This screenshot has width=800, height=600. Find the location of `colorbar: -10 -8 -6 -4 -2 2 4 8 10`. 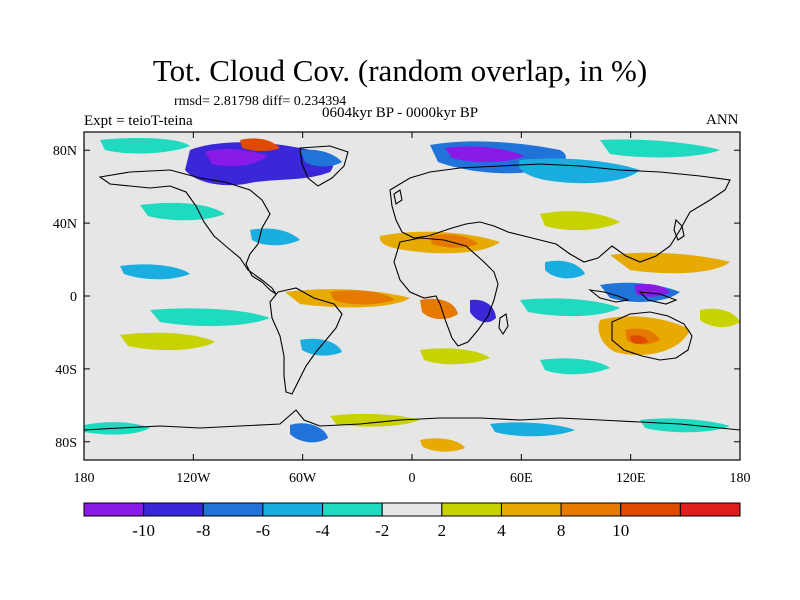

colorbar: -10 -8 -6 -4 -2 2 4 8 10 is located at coordinates (412, 521).